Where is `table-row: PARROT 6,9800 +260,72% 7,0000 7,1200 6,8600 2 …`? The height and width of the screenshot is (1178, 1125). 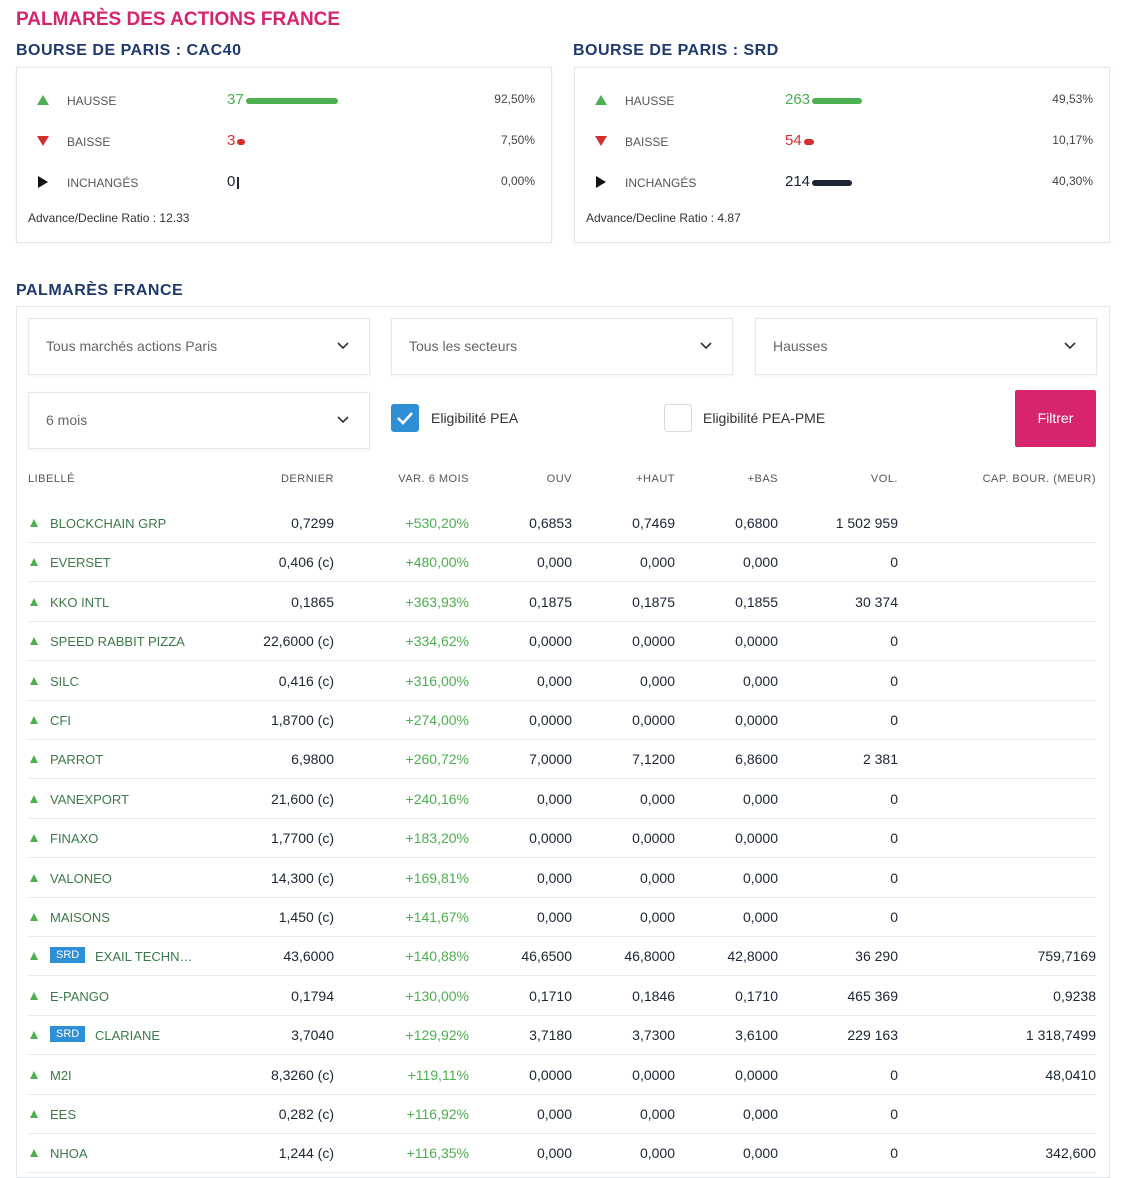 table-row: PARROT 6,9800 +260,72% 7,0000 7,1200 6,8600 2 … is located at coordinates (562, 759).